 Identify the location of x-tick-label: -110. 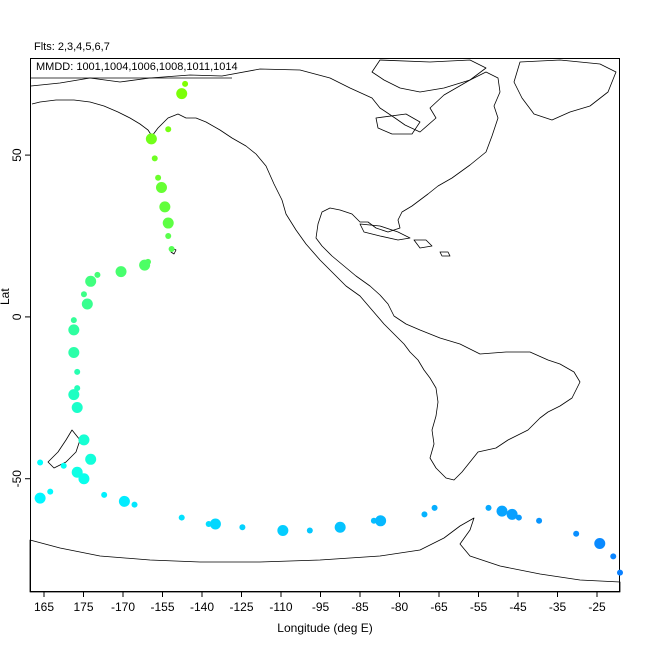
(280, 607).